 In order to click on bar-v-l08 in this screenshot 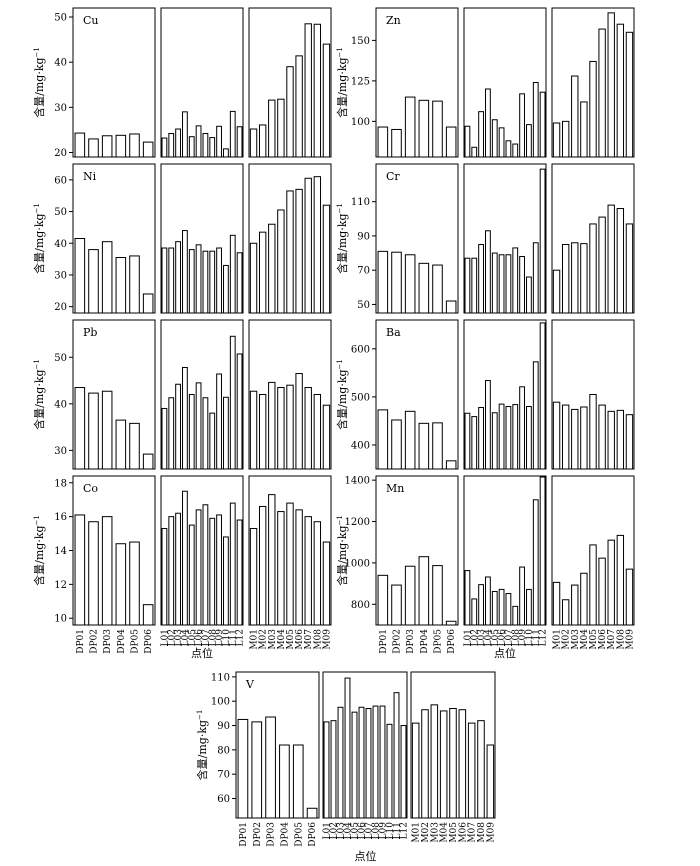, I will do `click(375, 762)`.